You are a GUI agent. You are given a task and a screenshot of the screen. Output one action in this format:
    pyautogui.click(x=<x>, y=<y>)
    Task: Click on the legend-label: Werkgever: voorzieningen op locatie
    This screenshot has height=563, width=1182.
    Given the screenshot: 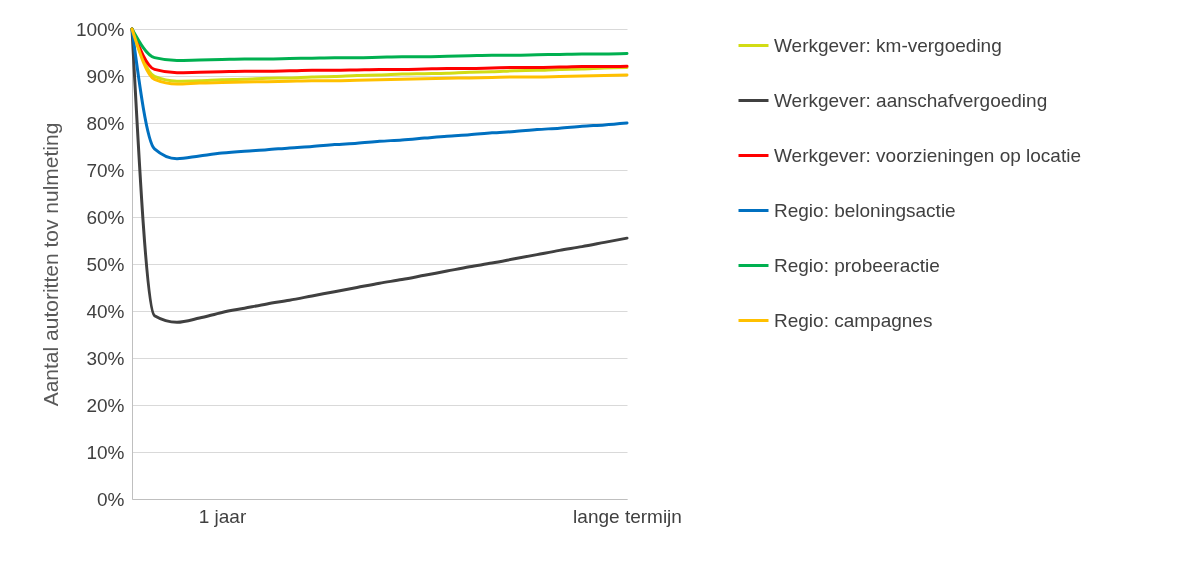 What is the action you would take?
    pyautogui.click(x=927, y=155)
    